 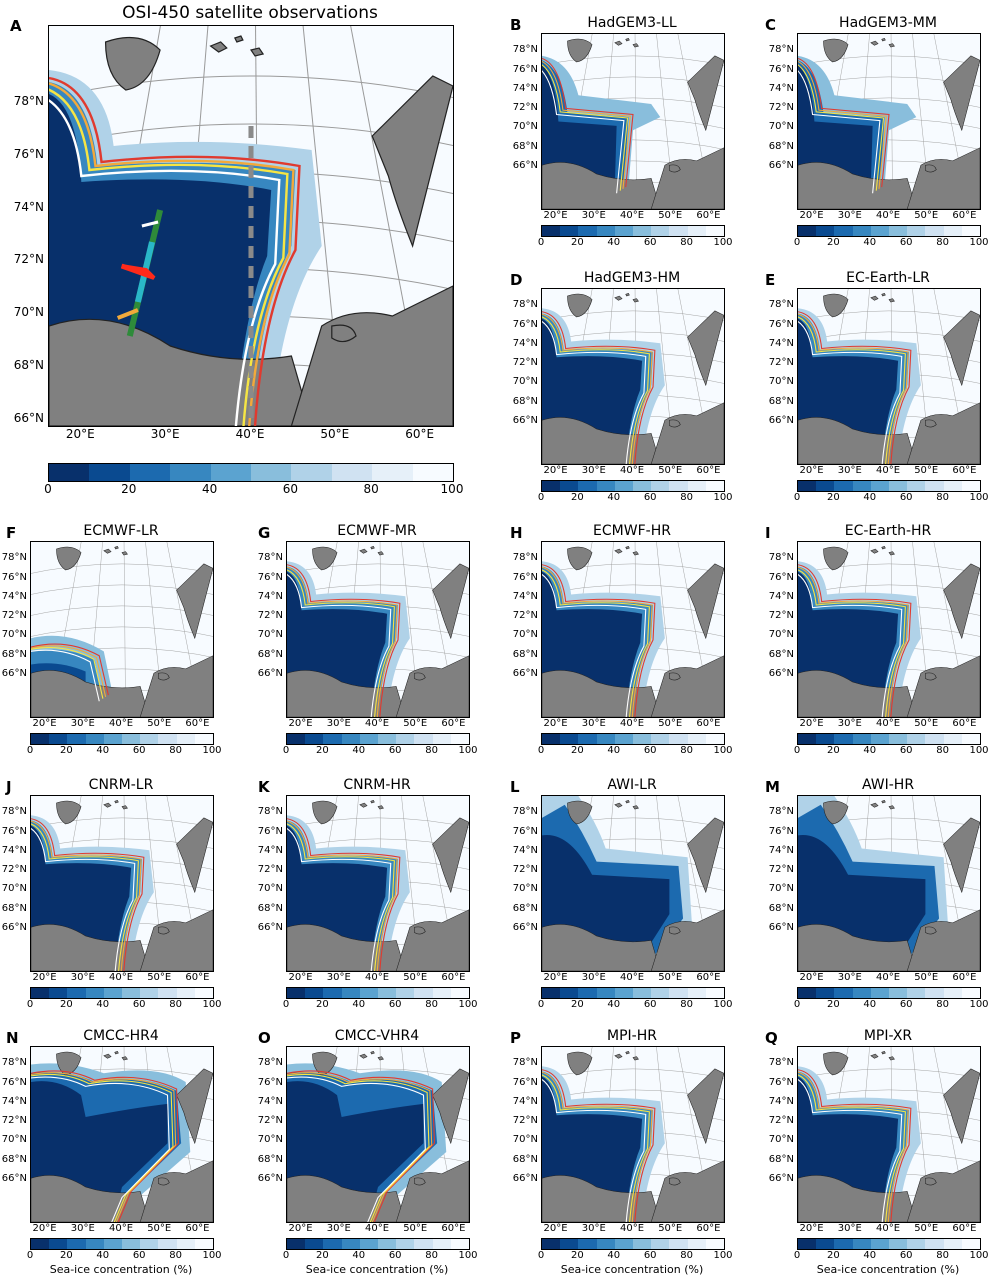 I want to click on panel-f-lat-label: 76°N, so click(x=14, y=577).